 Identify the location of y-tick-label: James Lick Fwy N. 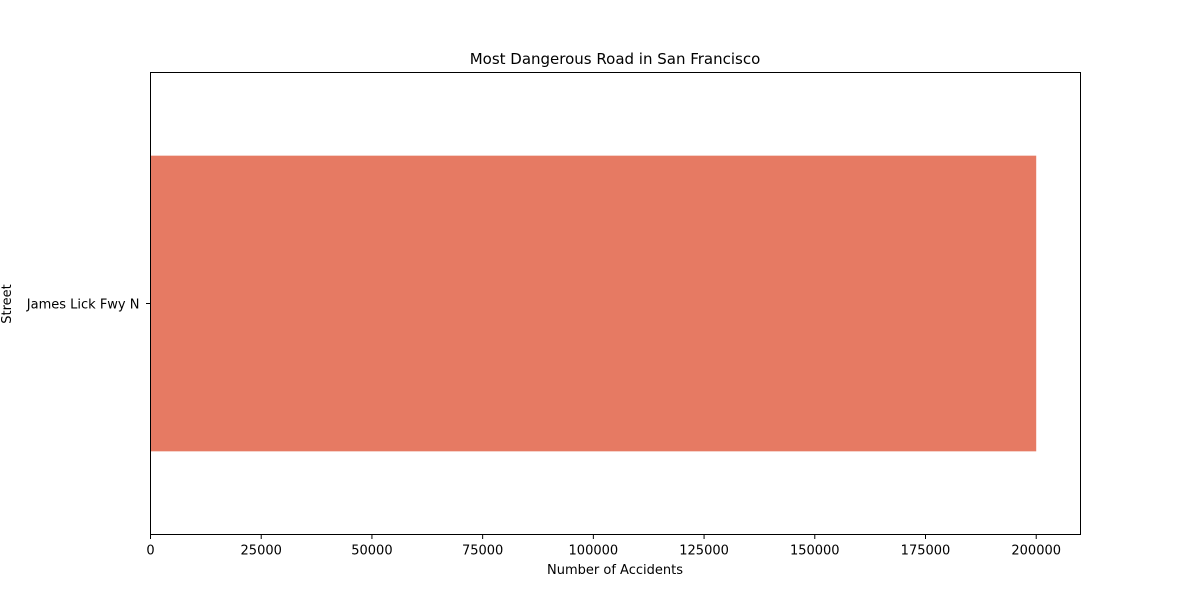
(83, 305).